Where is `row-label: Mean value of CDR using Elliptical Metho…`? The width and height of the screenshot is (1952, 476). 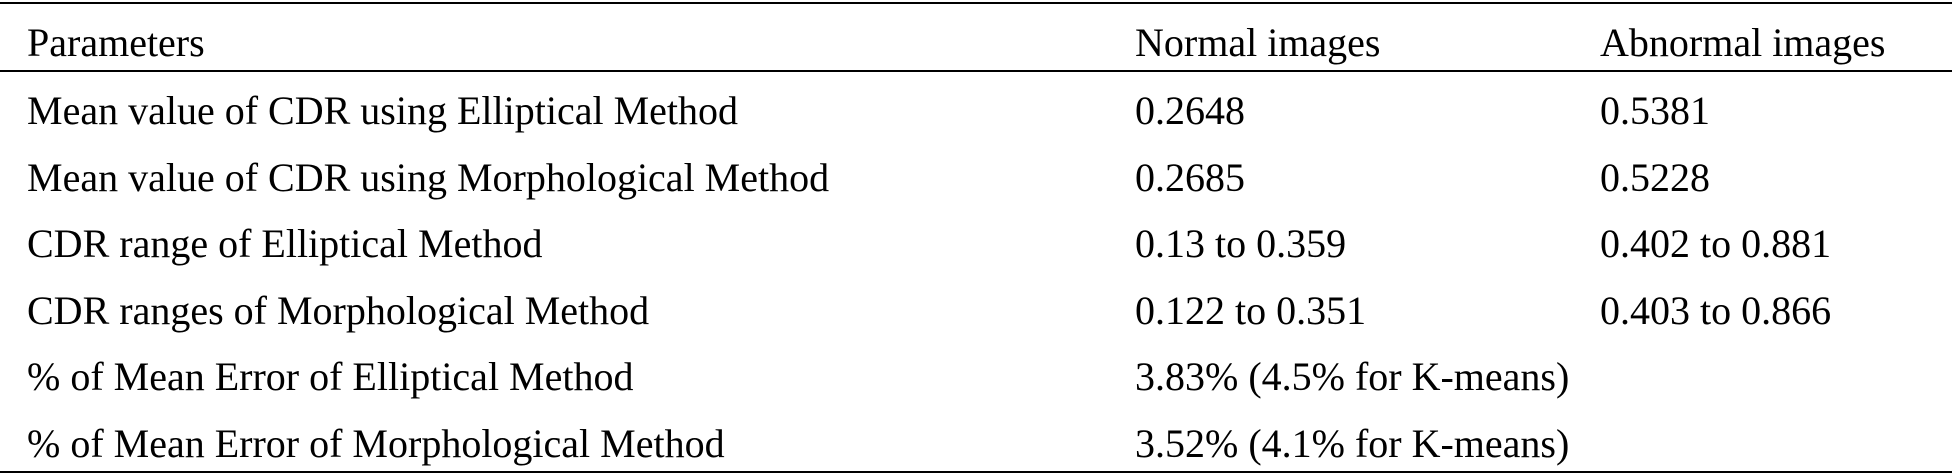 row-label: Mean value of CDR using Elliptical Metho… is located at coordinates (382, 110).